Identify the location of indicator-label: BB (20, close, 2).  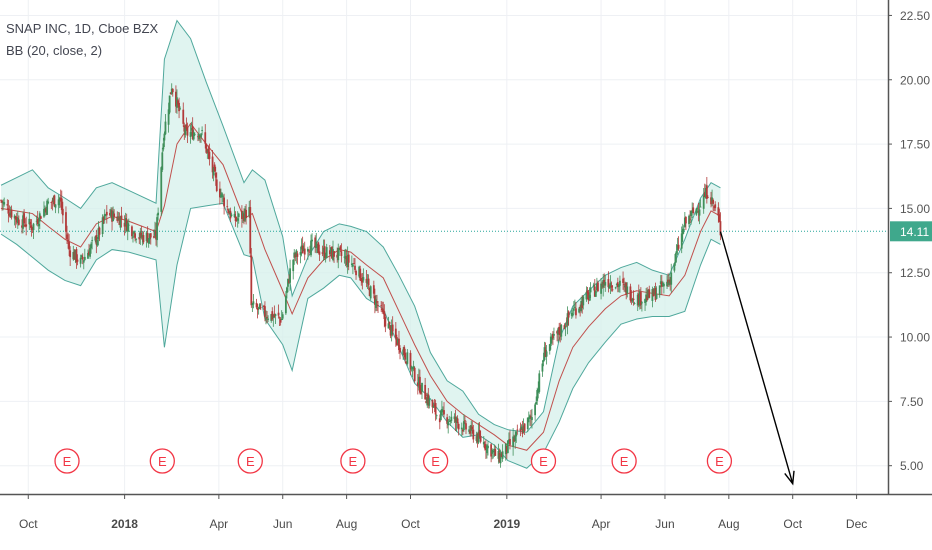
(54, 50).